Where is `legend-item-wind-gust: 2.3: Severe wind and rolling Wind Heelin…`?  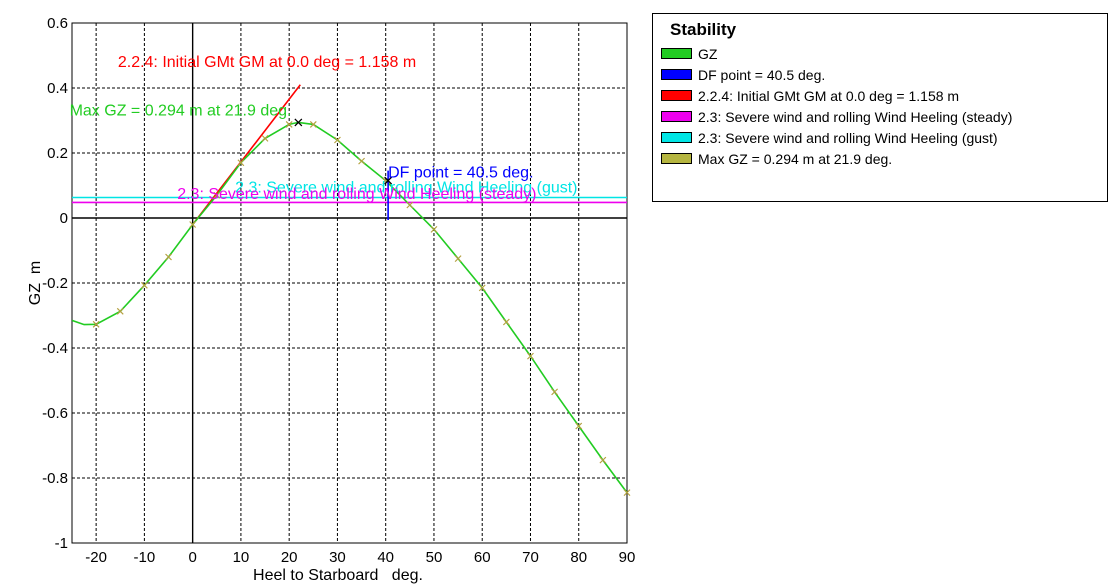
legend-item-wind-gust: 2.3: Severe wind and rolling Wind Heelin… is located at coordinates (829, 137).